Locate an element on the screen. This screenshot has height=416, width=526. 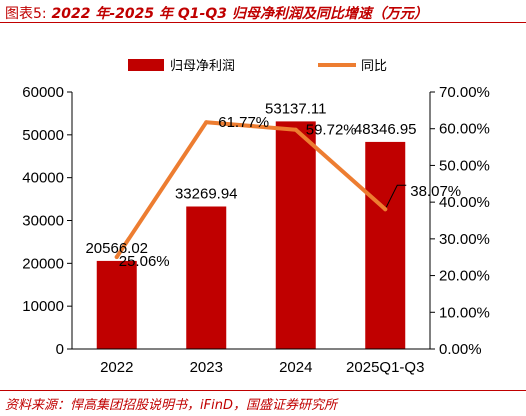
line-value-label: 38.07% is located at coordinates (435, 191).